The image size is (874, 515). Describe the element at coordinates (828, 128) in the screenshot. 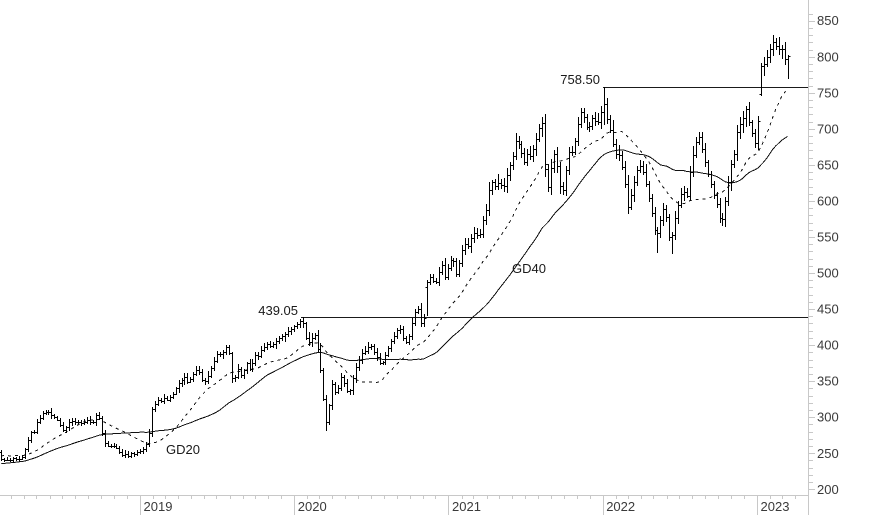

I see `svg-text: 700` at that location.